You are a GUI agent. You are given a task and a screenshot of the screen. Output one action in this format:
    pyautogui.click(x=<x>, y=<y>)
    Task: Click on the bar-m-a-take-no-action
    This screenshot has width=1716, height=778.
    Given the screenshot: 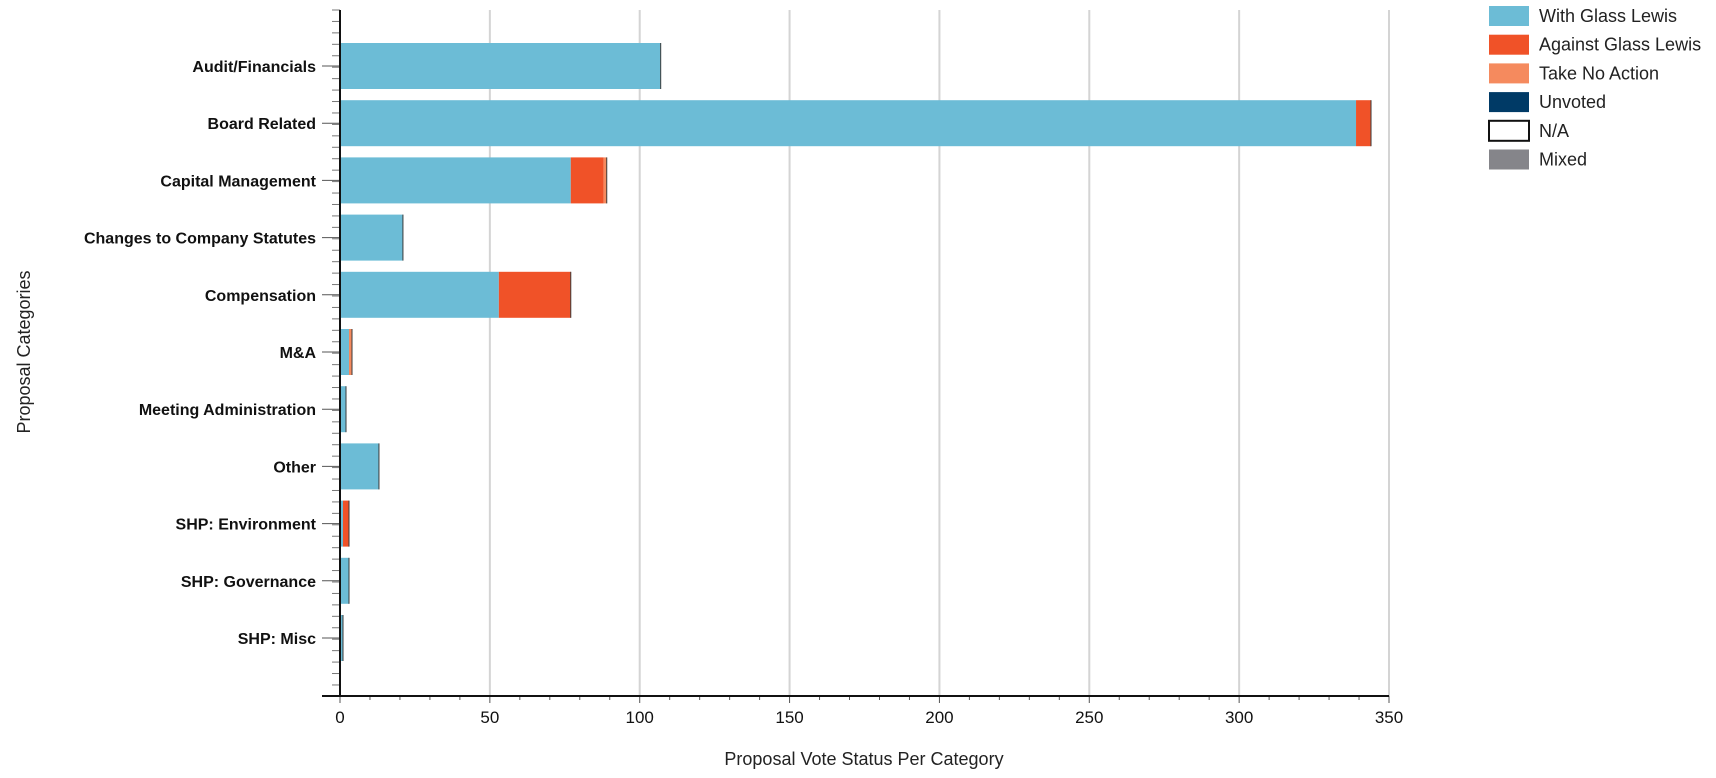 What is the action you would take?
    pyautogui.click(x=350, y=352)
    